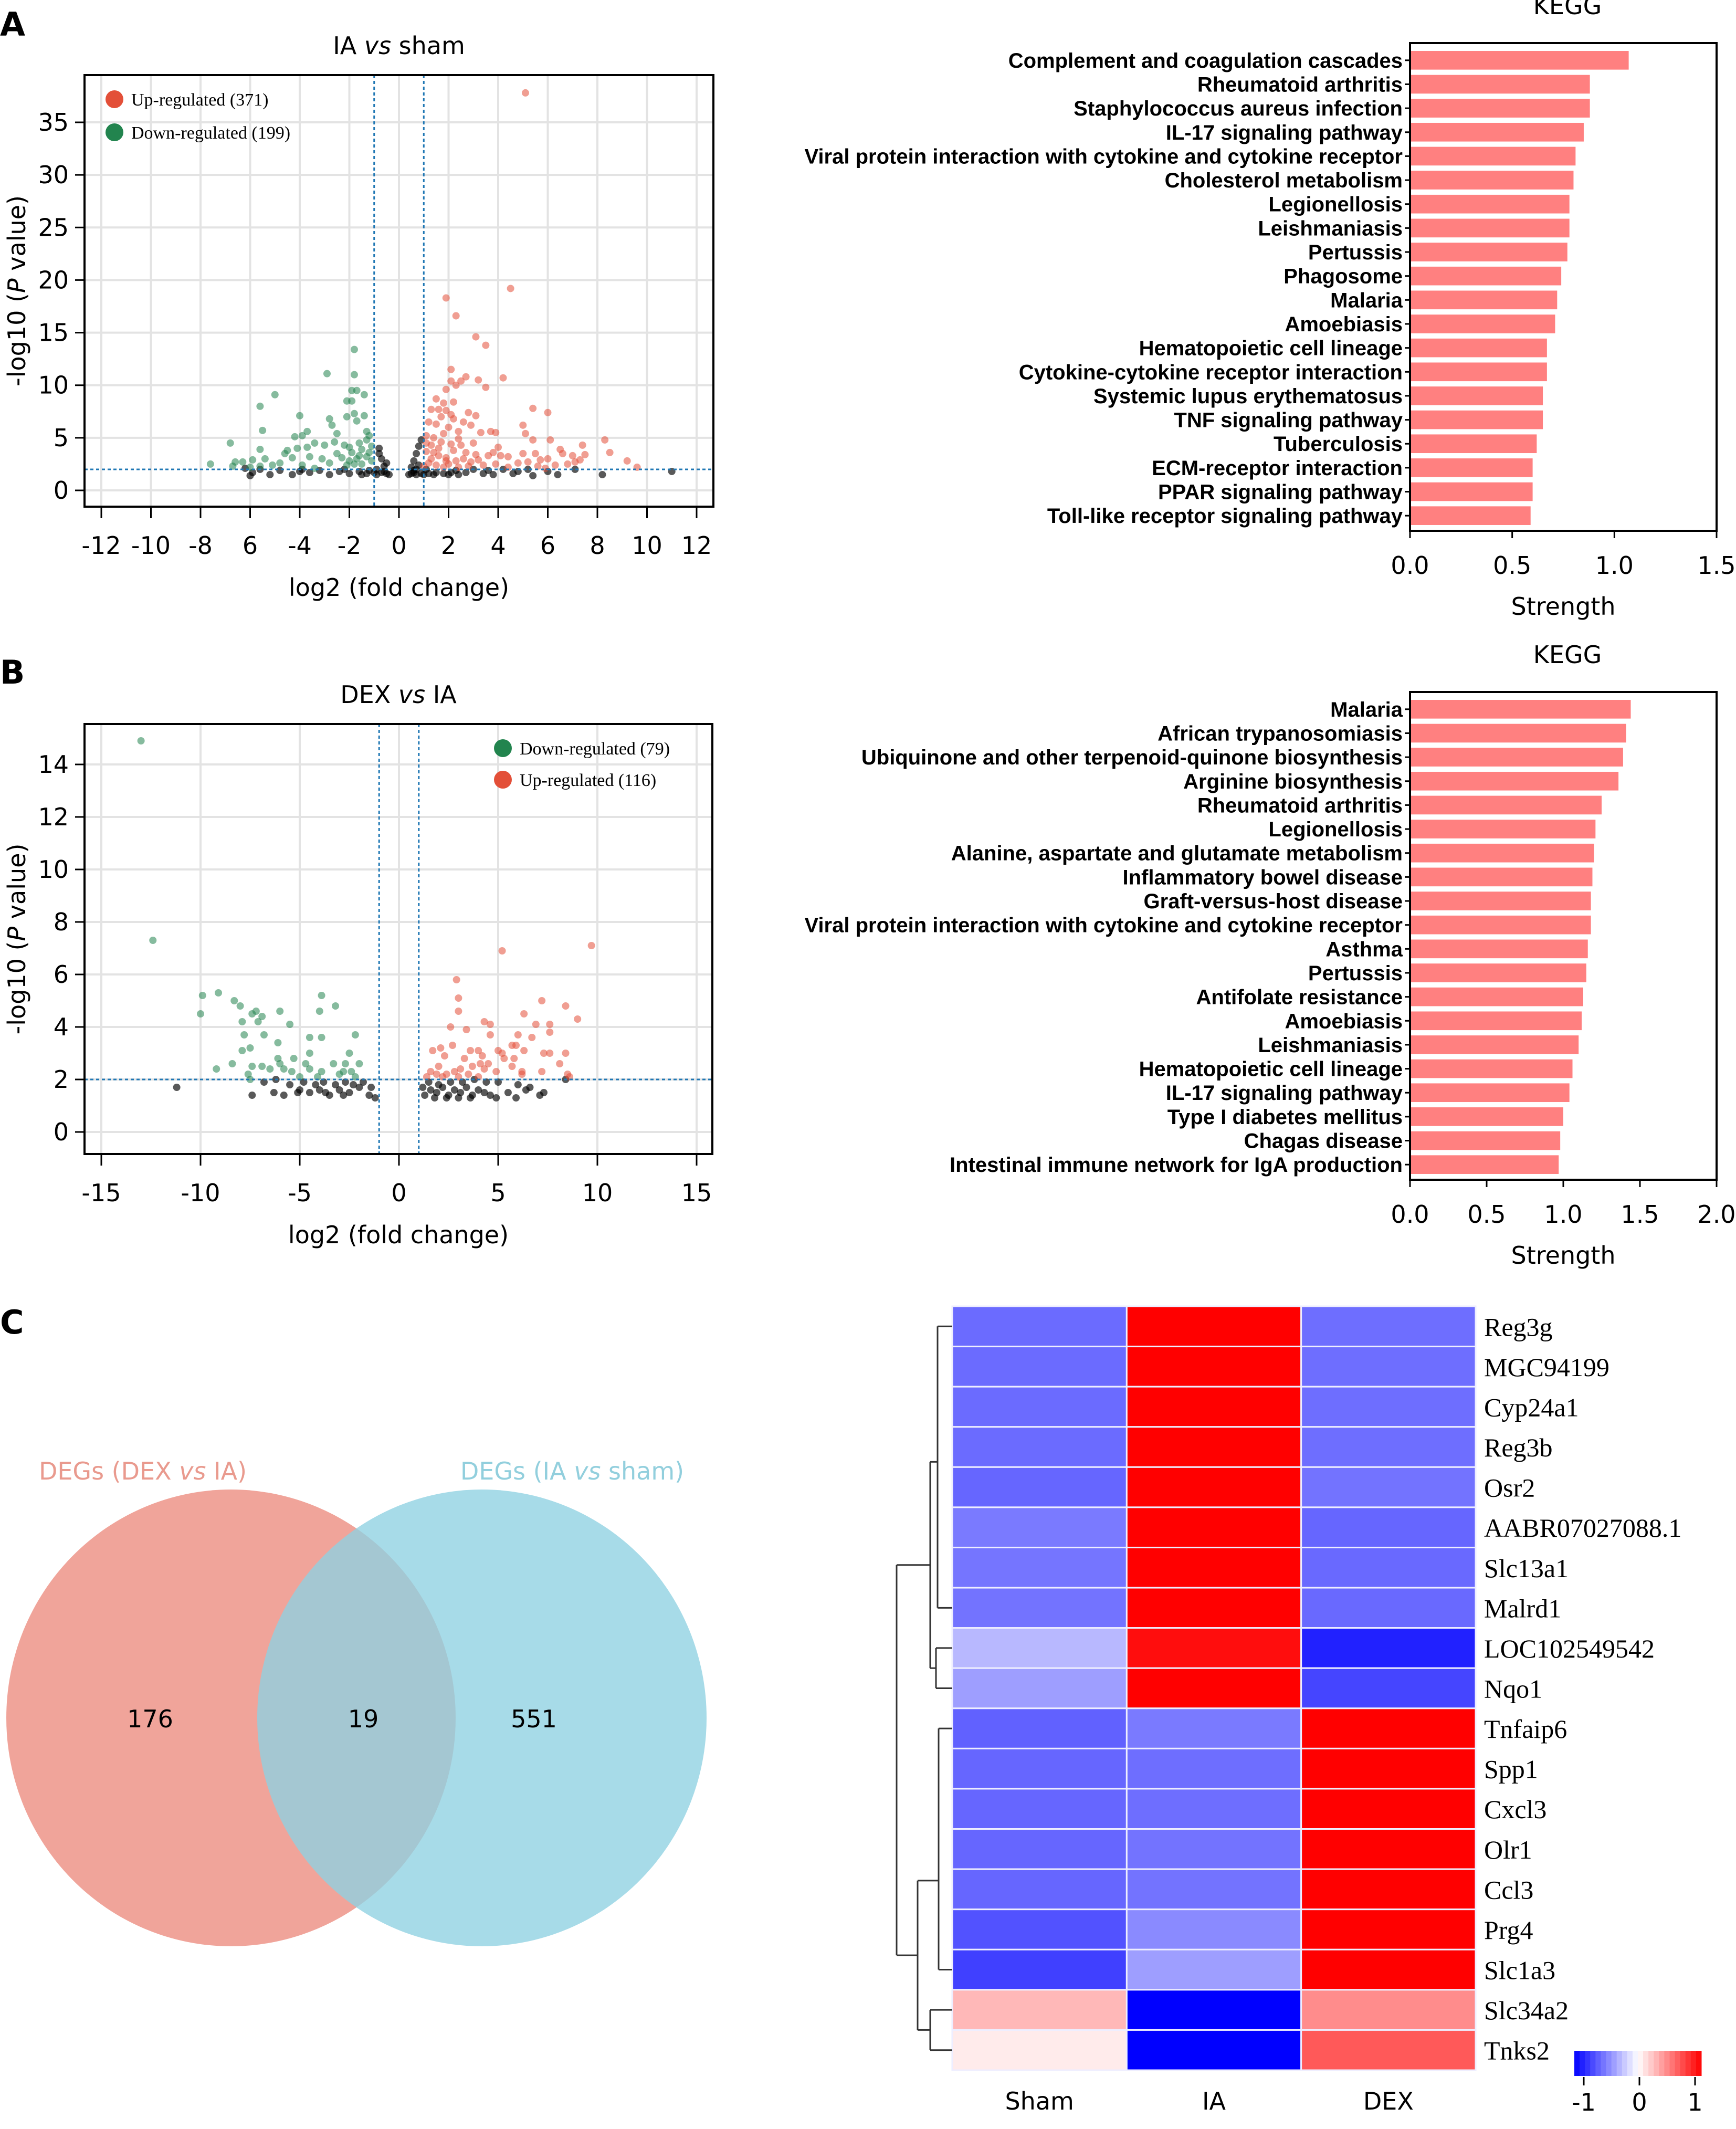  Describe the element at coordinates (1640, 1214) in the screenshot. I see `x-tick-label: 1.5` at that location.